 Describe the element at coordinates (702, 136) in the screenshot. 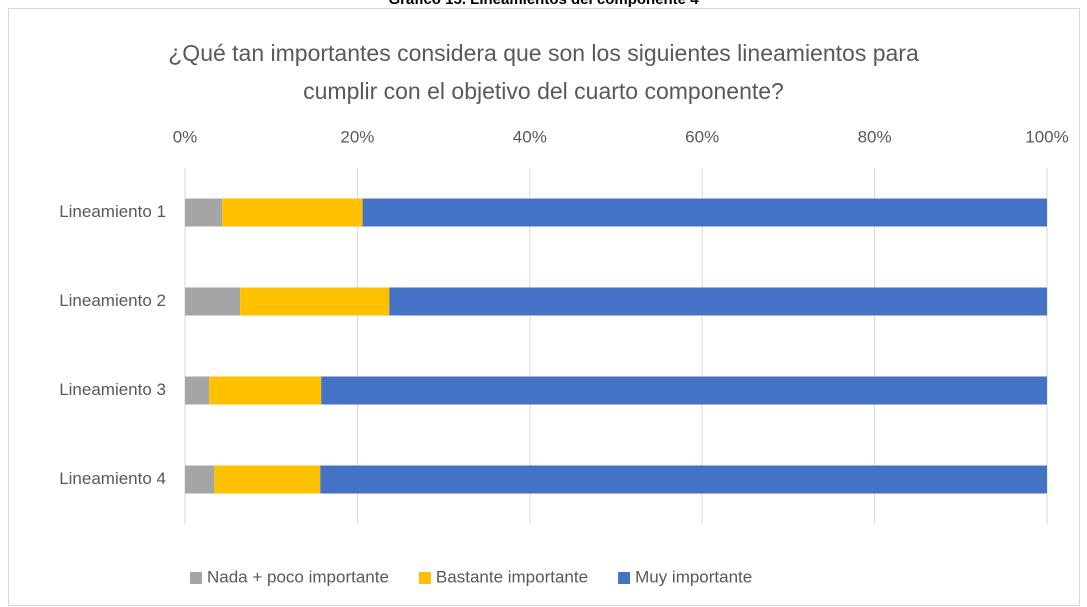

I see `x-tick-label: 60%` at that location.